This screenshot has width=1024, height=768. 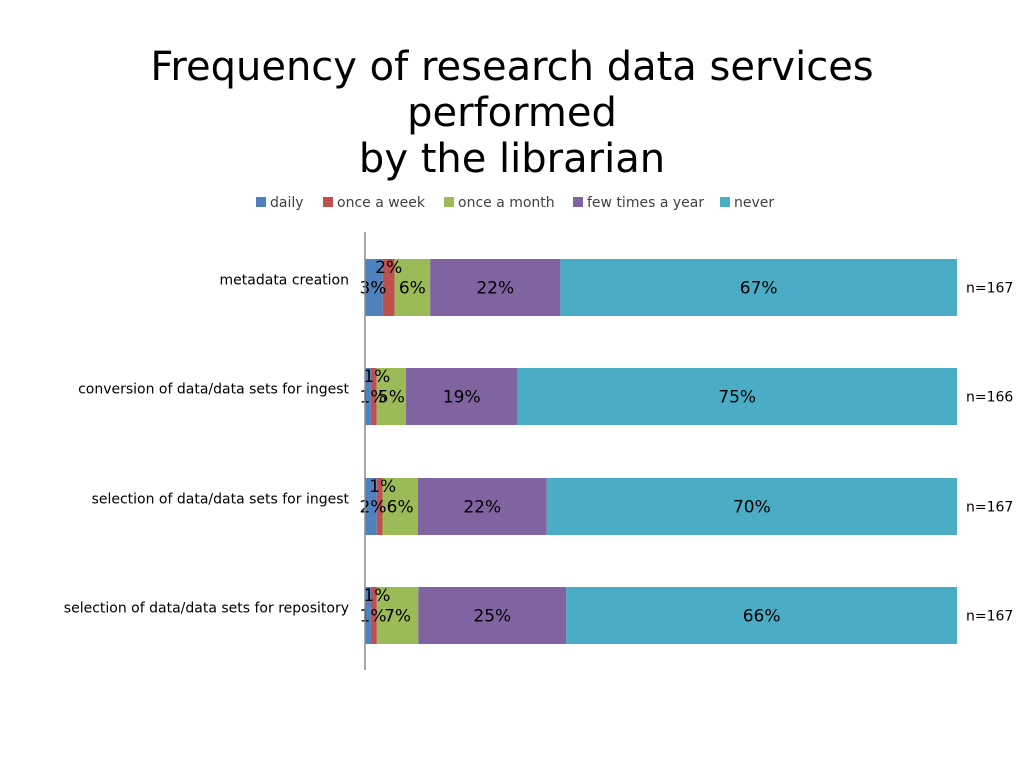 I want to click on data-label-few-times-a-year: 19%, so click(x=462, y=398).